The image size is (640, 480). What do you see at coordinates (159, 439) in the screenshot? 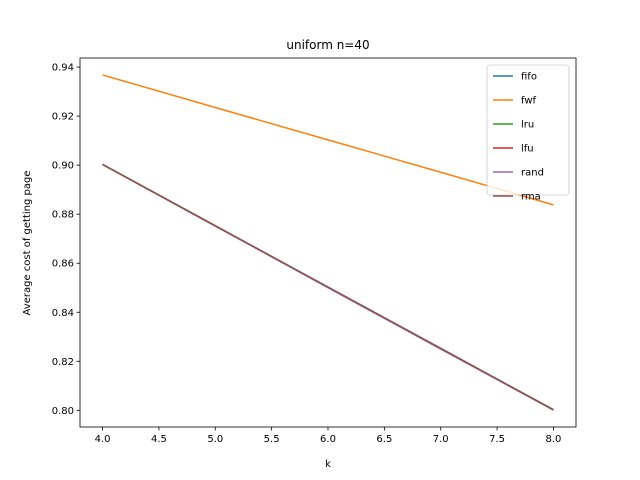
I see `x-tick-label: 4.5` at bounding box center [159, 439].